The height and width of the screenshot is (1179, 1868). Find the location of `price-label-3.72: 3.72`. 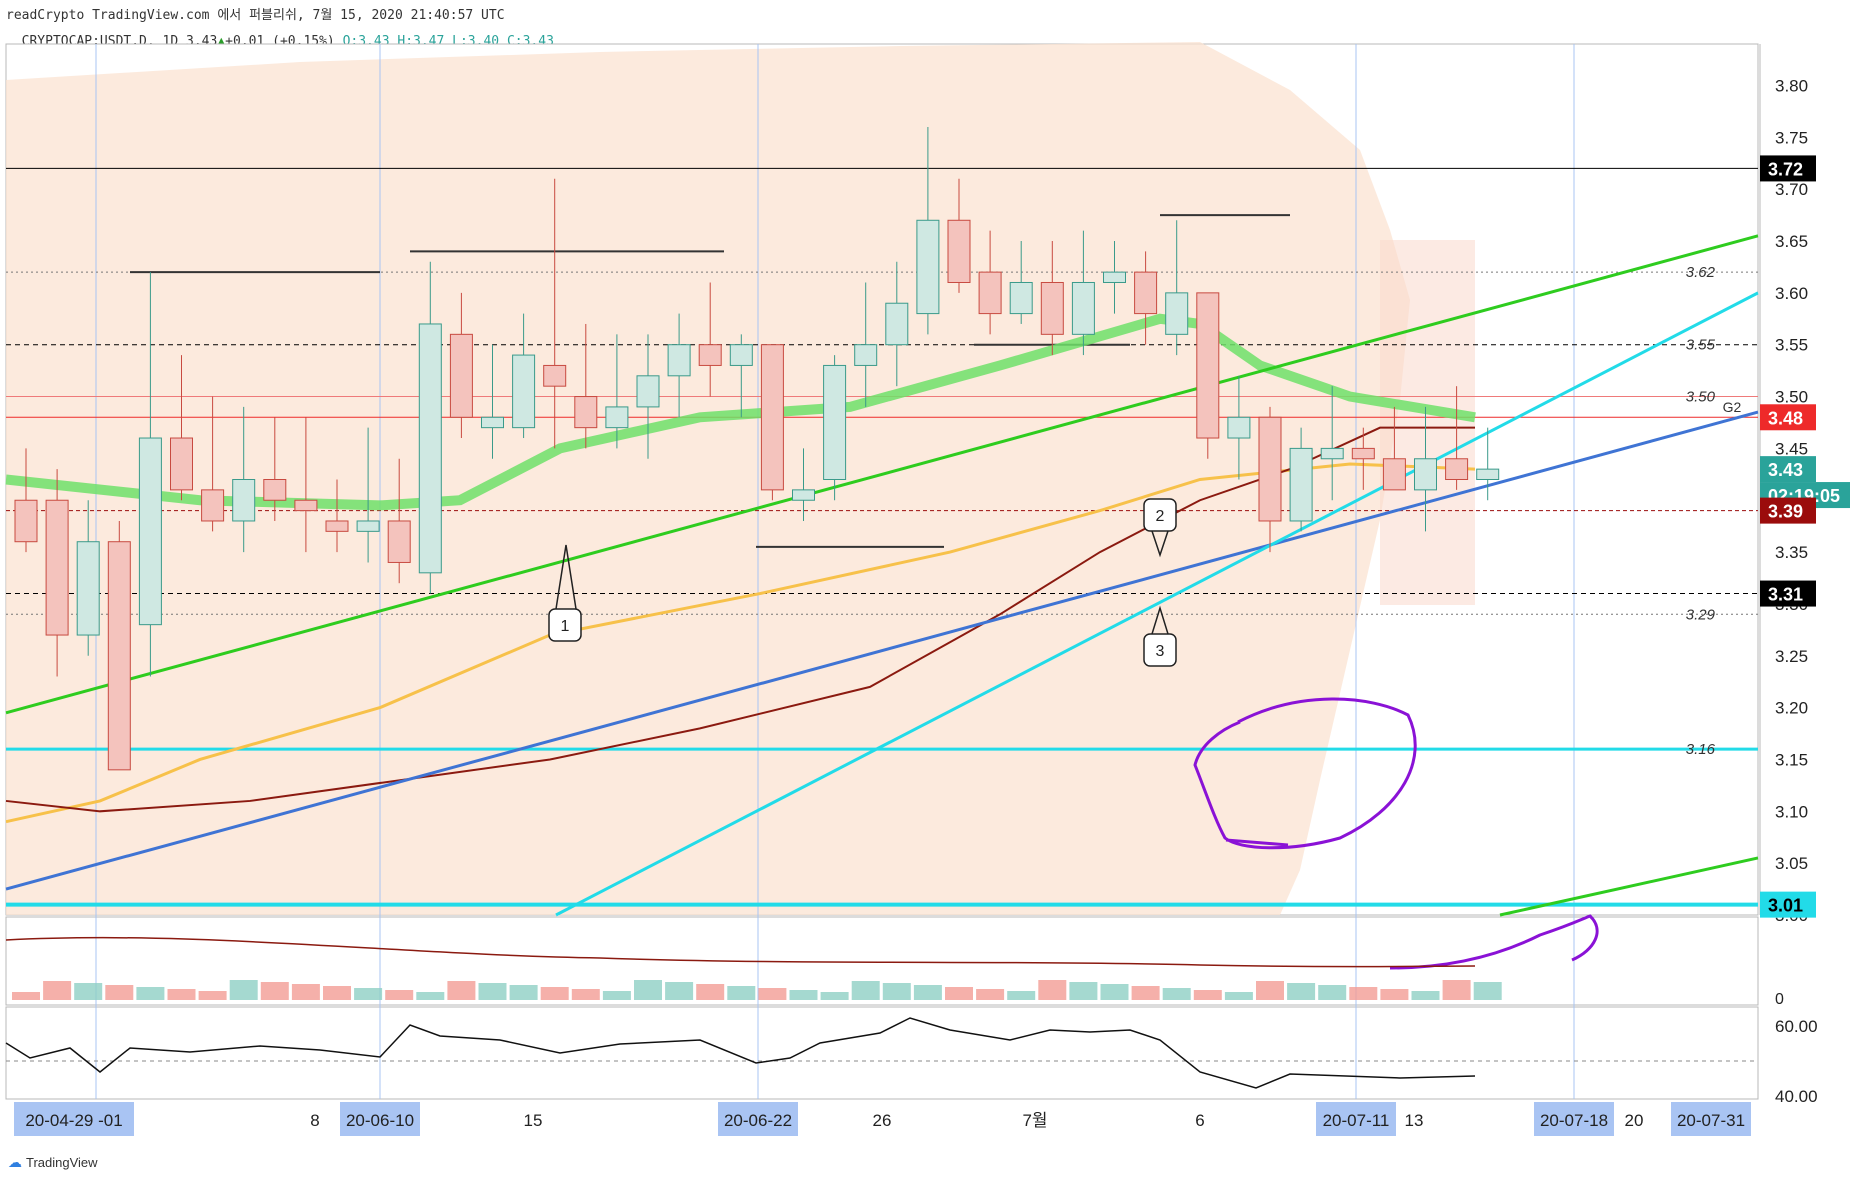

price-label-3.72: 3.72 is located at coordinates (1788, 168).